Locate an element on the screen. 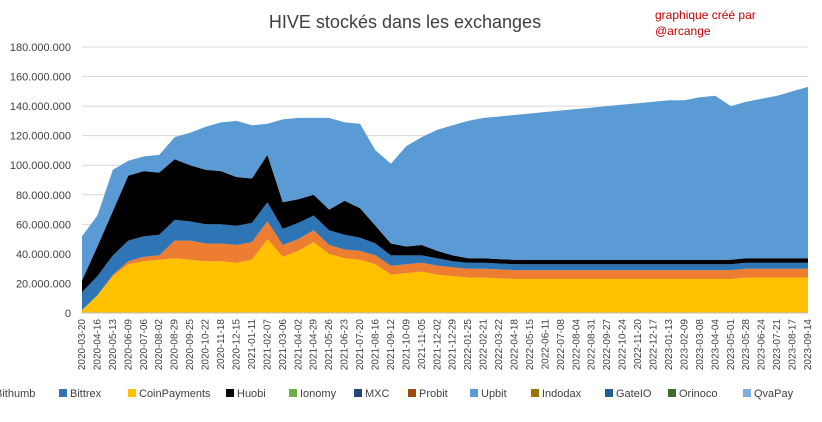 This screenshot has width=822, height=422. x-tick-label: 2020-05-13 is located at coordinates (113, 345).